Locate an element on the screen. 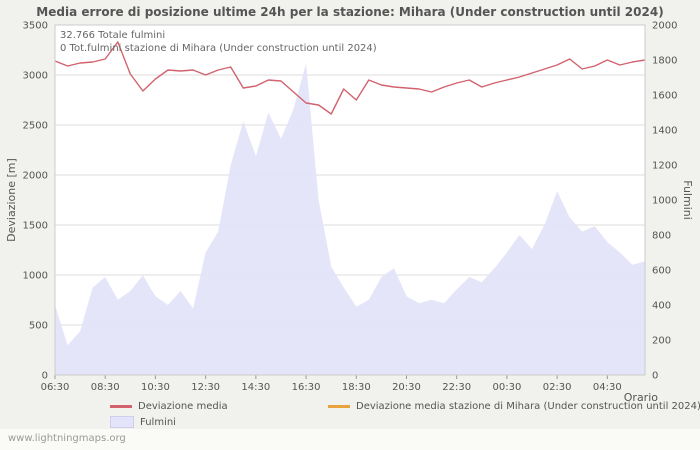 Image resolution: width=700 pixels, height=450 pixels. svg-text: 1200 is located at coordinates (664, 166).